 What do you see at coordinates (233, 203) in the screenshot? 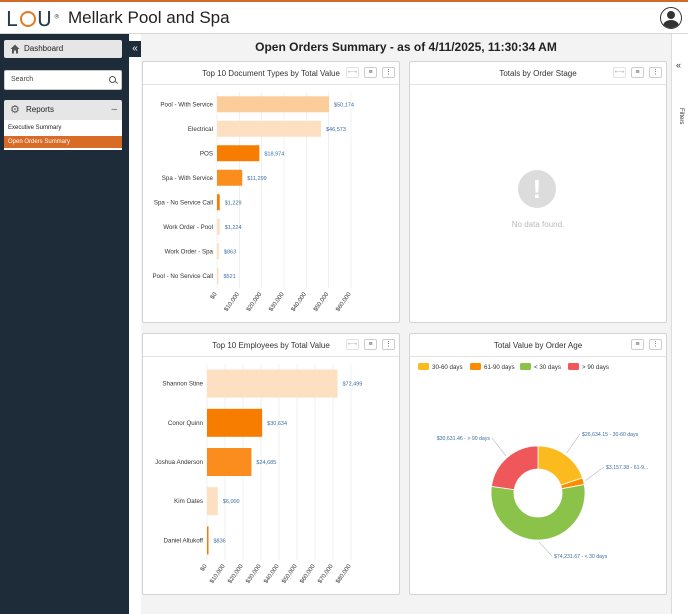
I see `data-label: $1,229` at bounding box center [233, 203].